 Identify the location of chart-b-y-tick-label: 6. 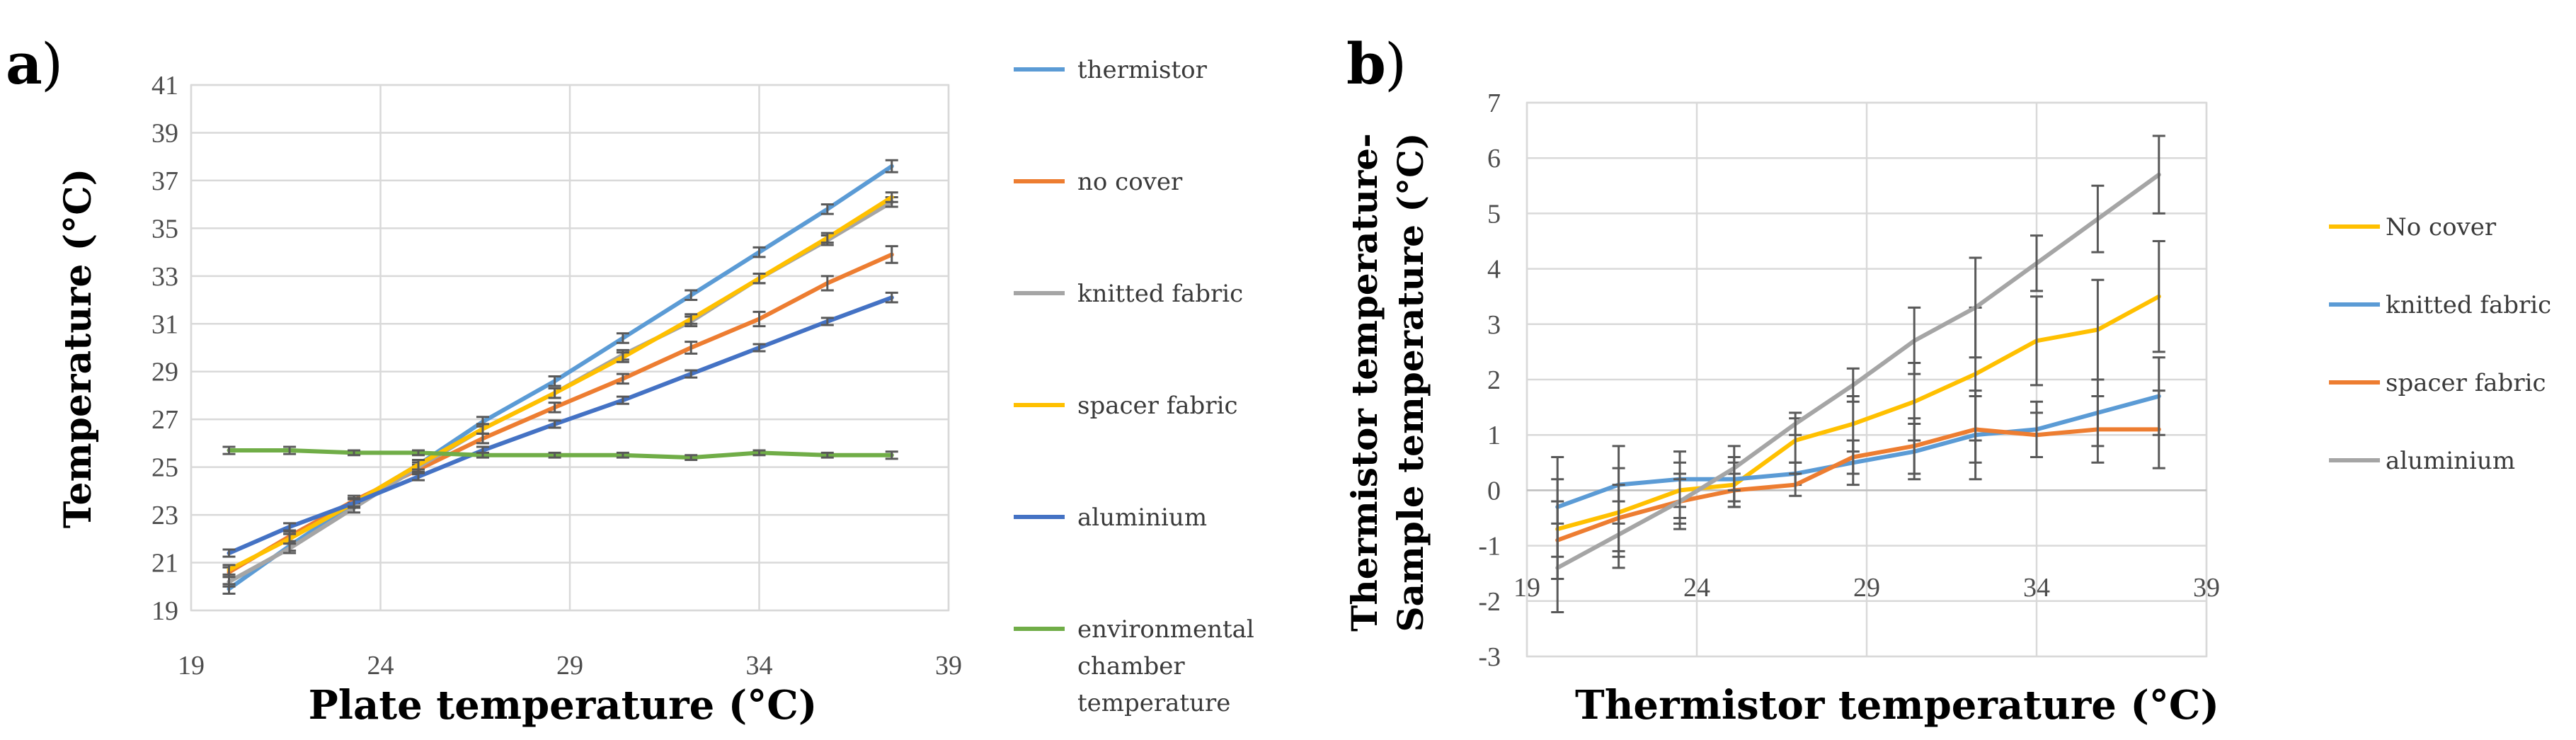
(1494, 158).